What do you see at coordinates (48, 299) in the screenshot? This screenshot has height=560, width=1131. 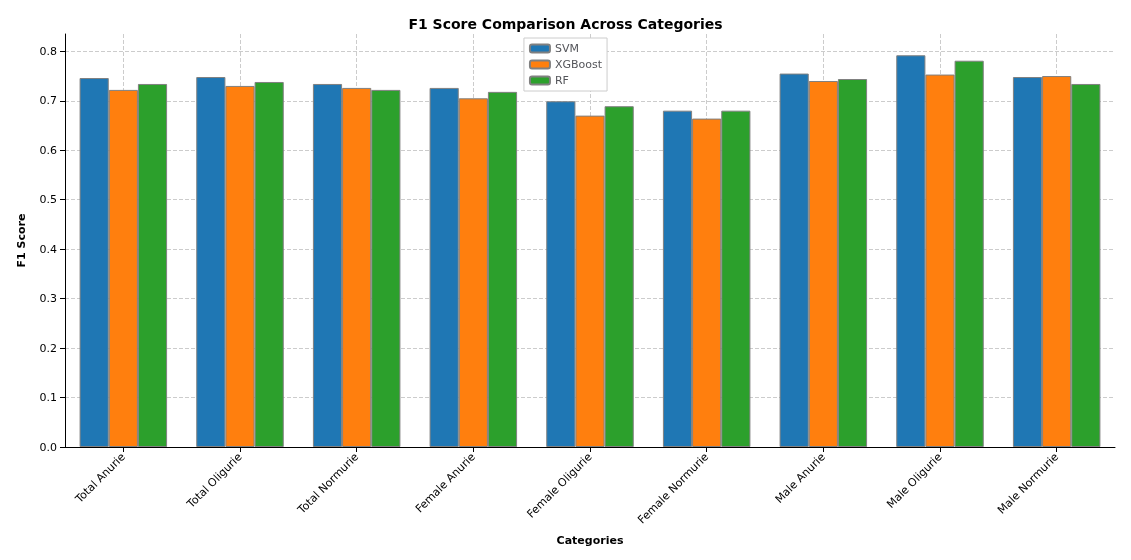 I see `y-tick-label: 0.3` at bounding box center [48, 299].